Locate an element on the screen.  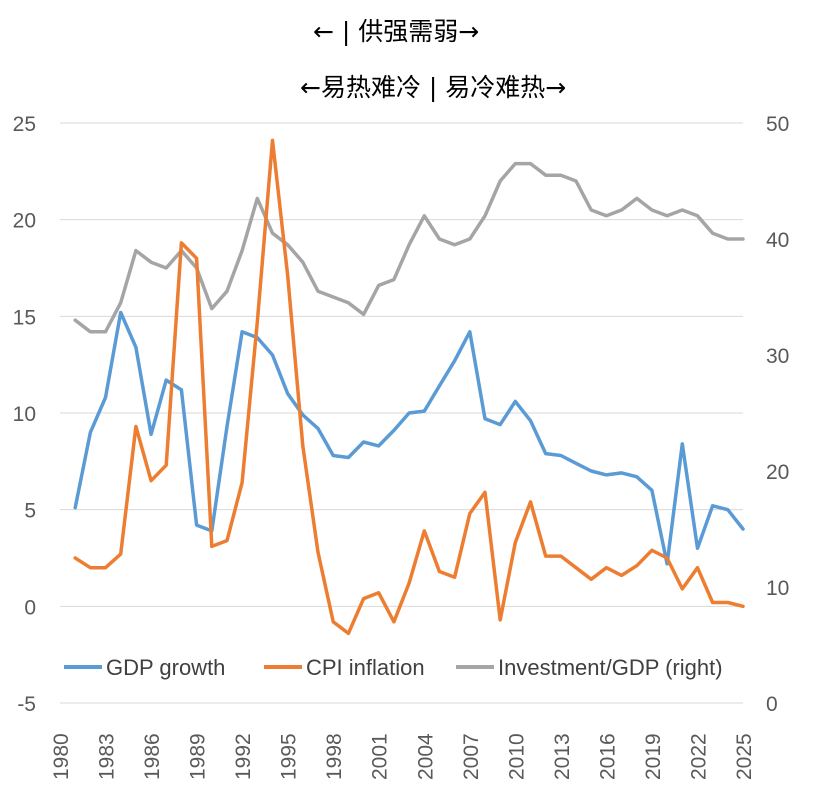
legend-label: GDP growth is located at coordinates (165, 667).